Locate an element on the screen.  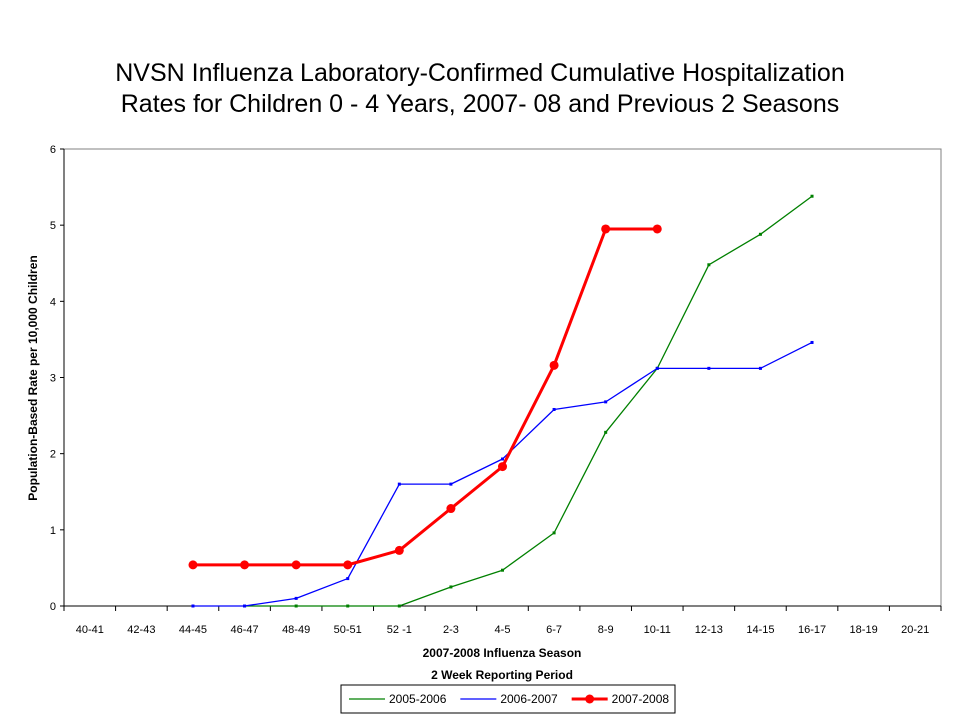
legend-label: 2005-2006 is located at coordinates (418, 699).